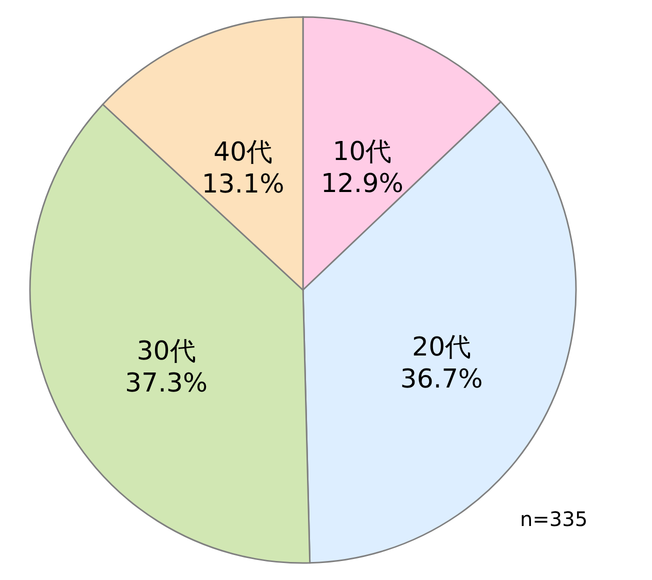 The height and width of the screenshot is (580, 652). What do you see at coordinates (362, 184) in the screenshot?
I see `data-label: 12.9%` at bounding box center [362, 184].